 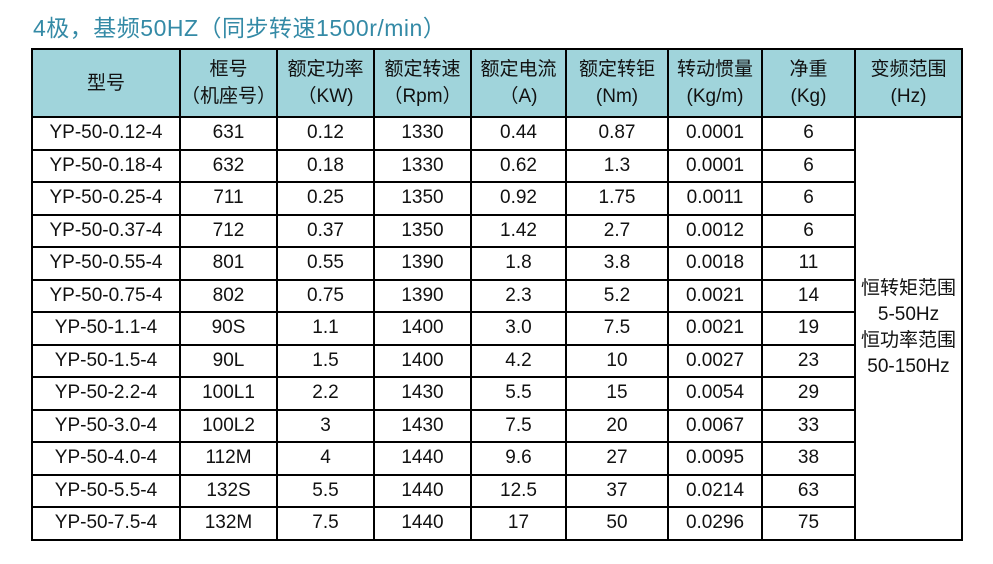 What do you see at coordinates (908, 341) in the screenshot?
I see `freq-range-note-line: 恒功率范围` at bounding box center [908, 341].